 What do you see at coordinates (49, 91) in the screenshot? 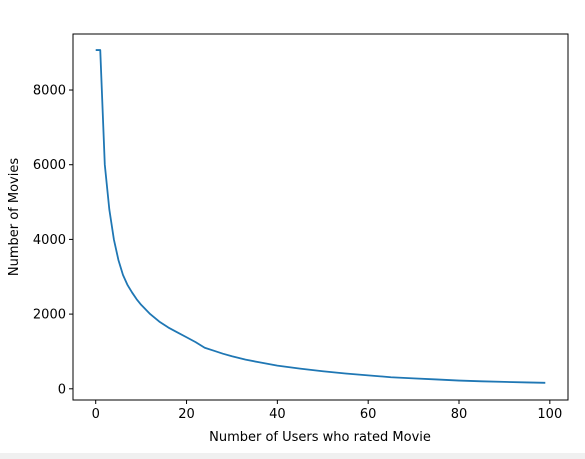
I see `y-tick-label: 8000` at bounding box center [49, 91].